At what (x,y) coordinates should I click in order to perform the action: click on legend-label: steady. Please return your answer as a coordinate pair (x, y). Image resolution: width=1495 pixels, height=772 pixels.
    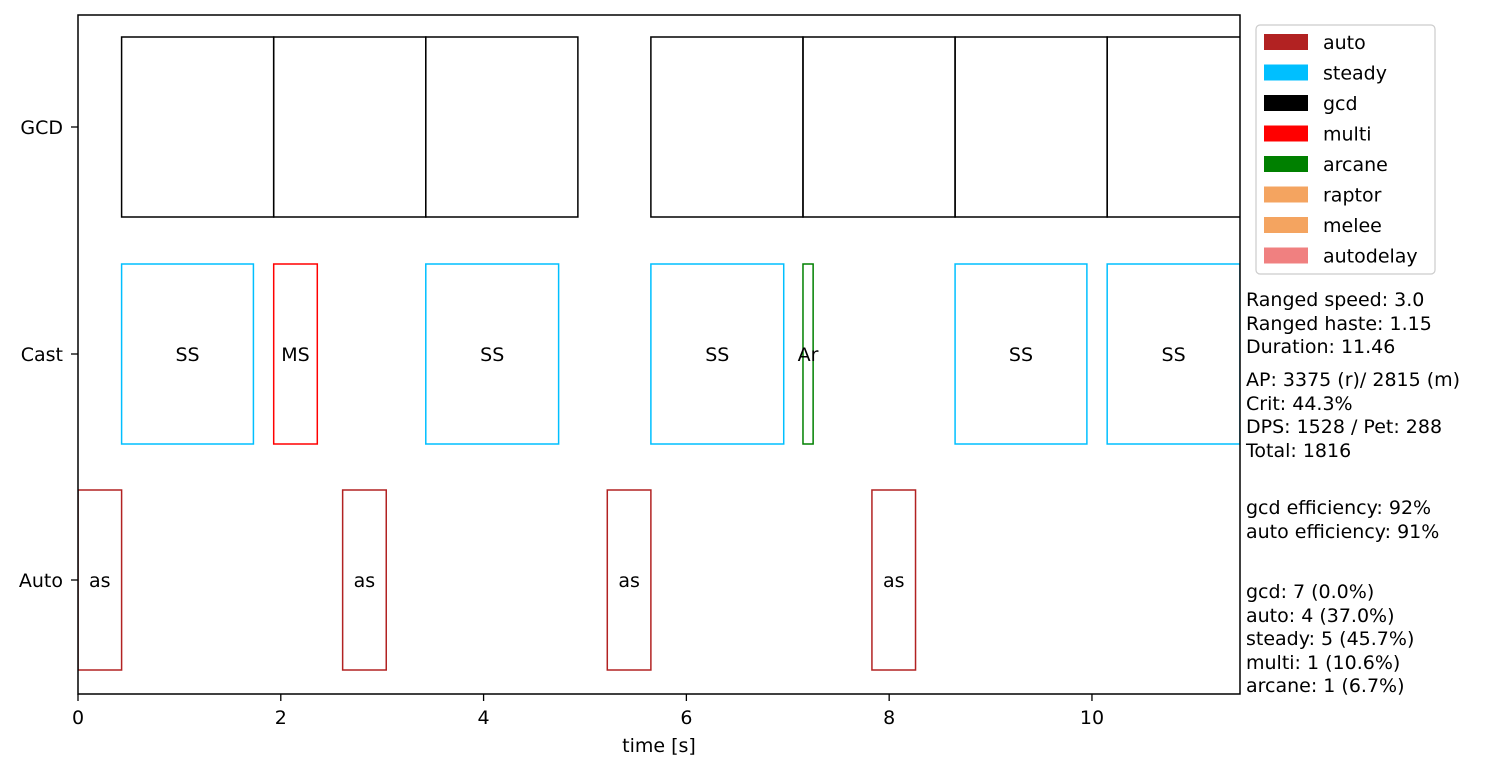
    Looking at the image, I should click on (1355, 74).